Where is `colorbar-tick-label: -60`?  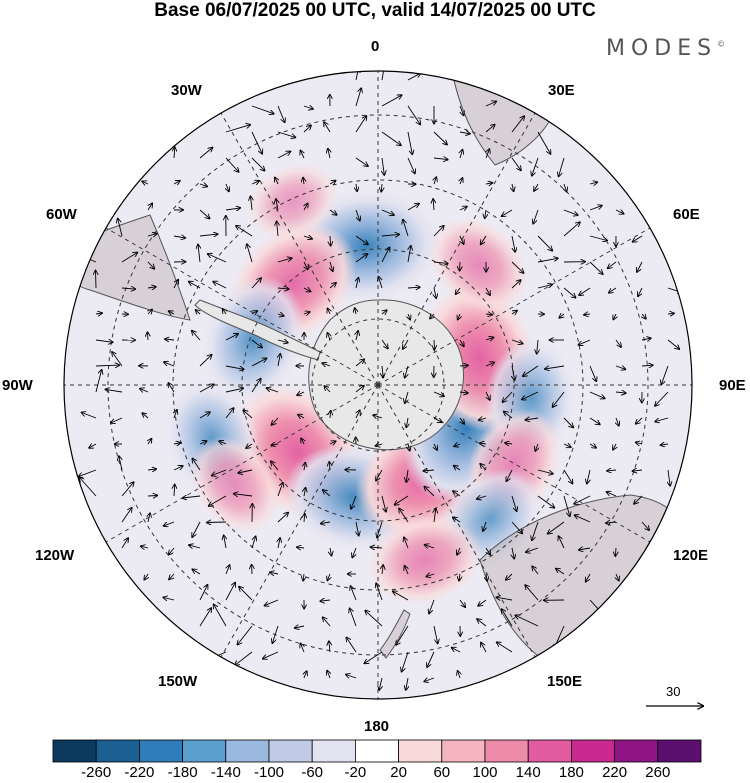
colorbar-tick-label: -60 is located at coordinates (312, 772).